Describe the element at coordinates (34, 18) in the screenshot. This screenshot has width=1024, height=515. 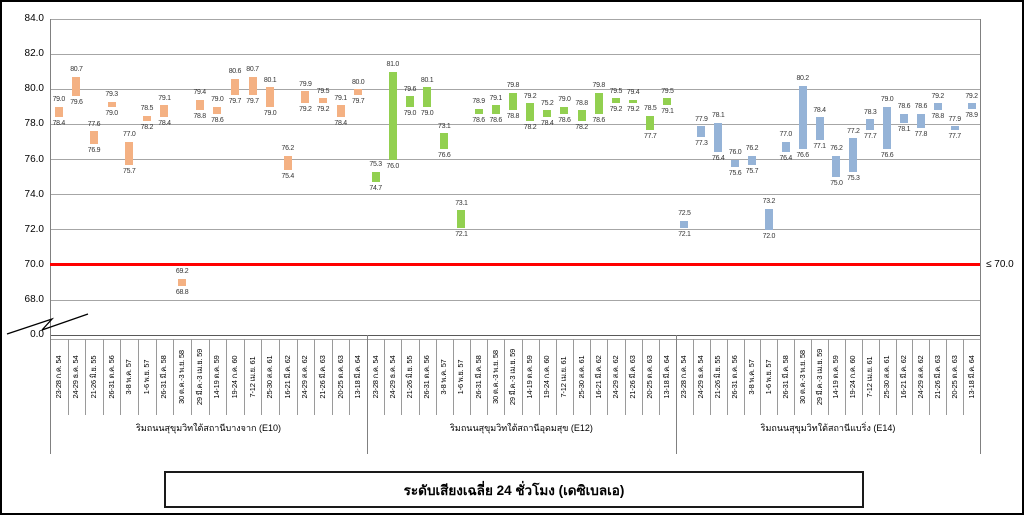
I see `y-tick-label: 84.0` at that location.